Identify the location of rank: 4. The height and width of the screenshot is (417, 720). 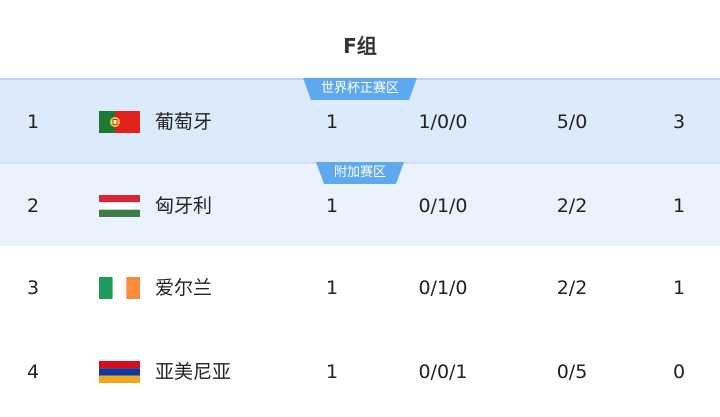
(33, 372).